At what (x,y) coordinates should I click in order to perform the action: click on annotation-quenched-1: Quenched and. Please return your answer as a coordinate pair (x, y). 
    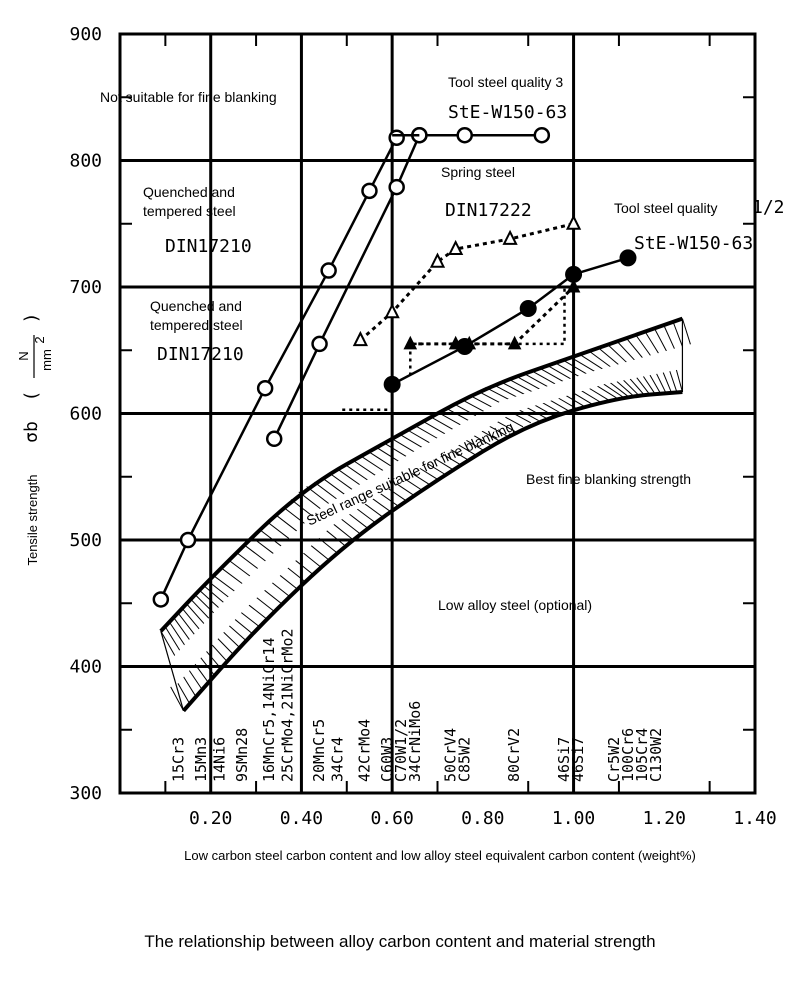
    Looking at the image, I should click on (189, 192).